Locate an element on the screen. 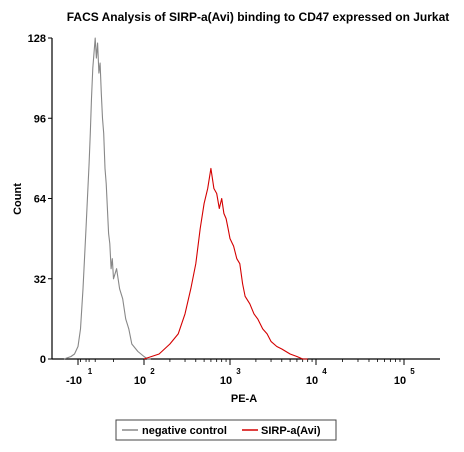 The width and height of the screenshot is (464, 452). y-tick-label: 128 is located at coordinates (37, 39).